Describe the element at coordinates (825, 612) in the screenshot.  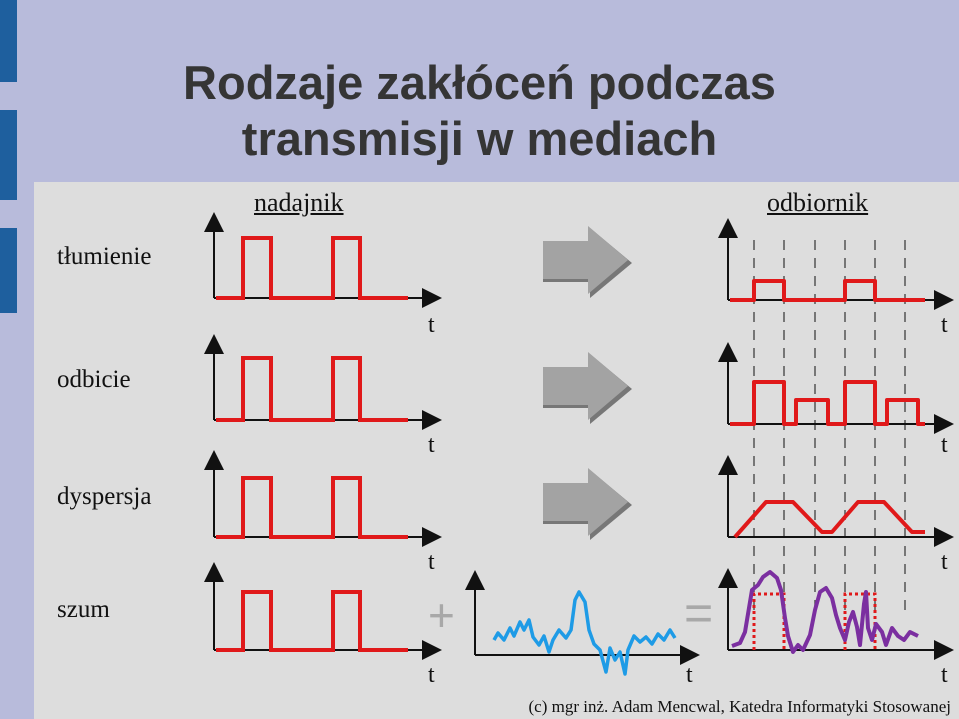
I see `result-noisy-signal` at that location.